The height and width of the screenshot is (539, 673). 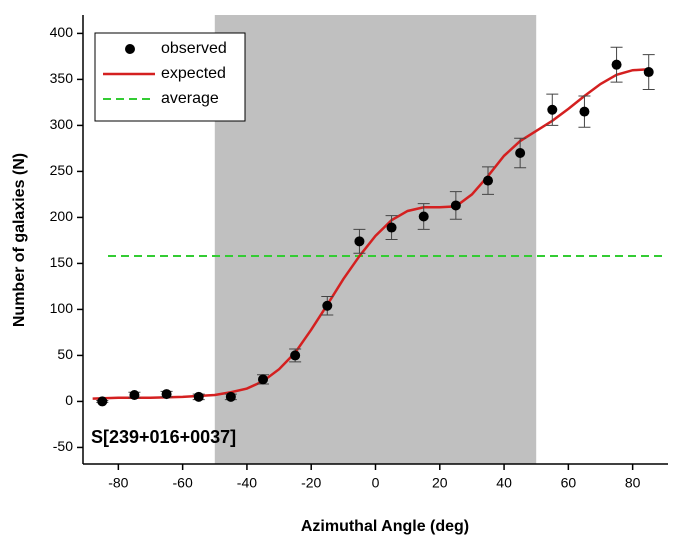 What do you see at coordinates (504, 483) in the screenshot?
I see `x-tick-label: 40` at bounding box center [504, 483].